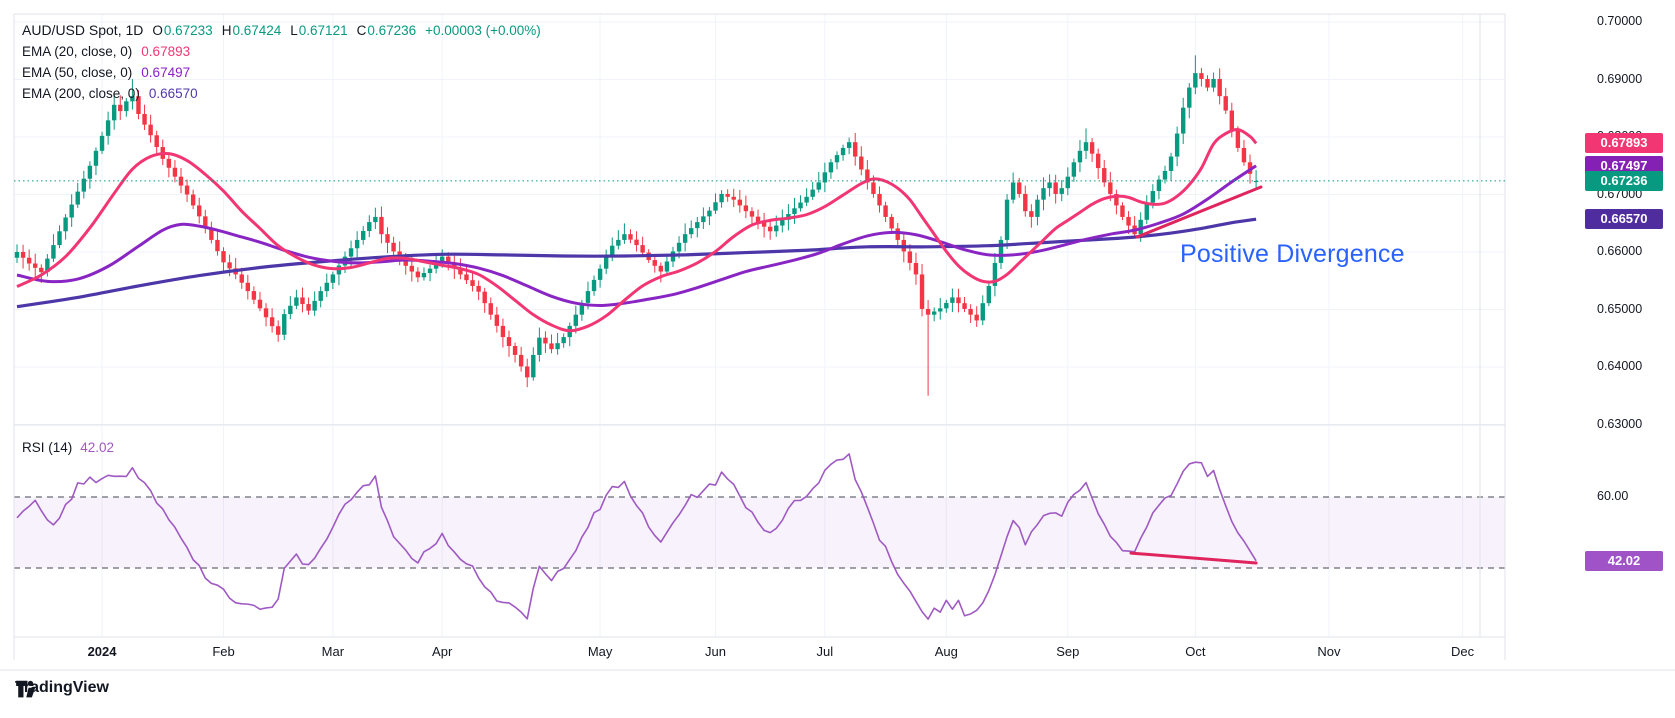  What do you see at coordinates (1195, 651) in the screenshot?
I see `month-label: Oct` at bounding box center [1195, 651].